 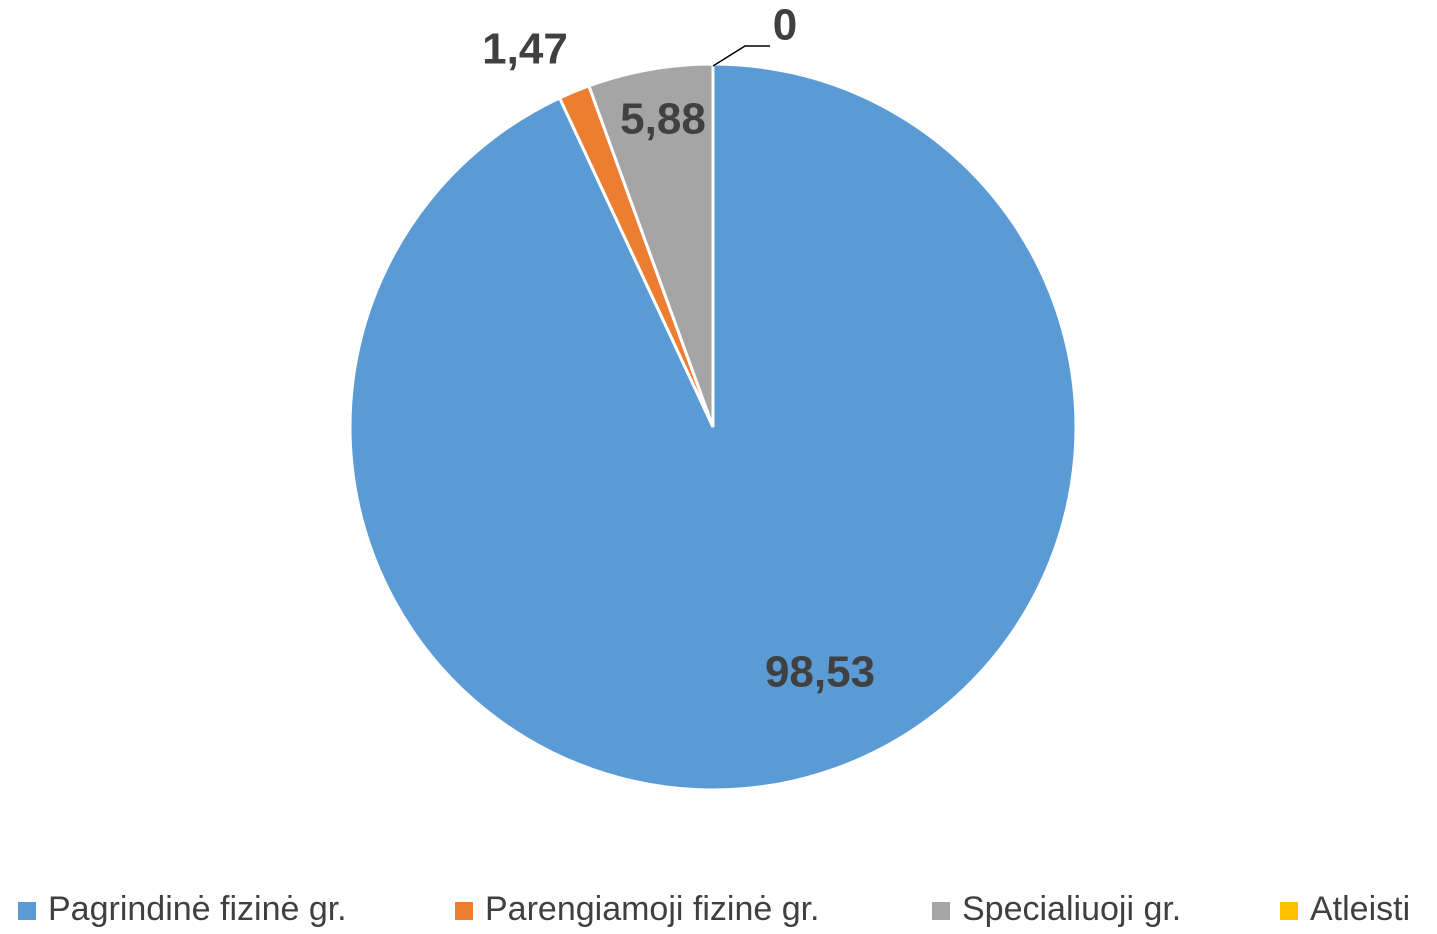 What do you see at coordinates (1360, 909) in the screenshot?
I see `legend-label: Atleisti` at bounding box center [1360, 909].